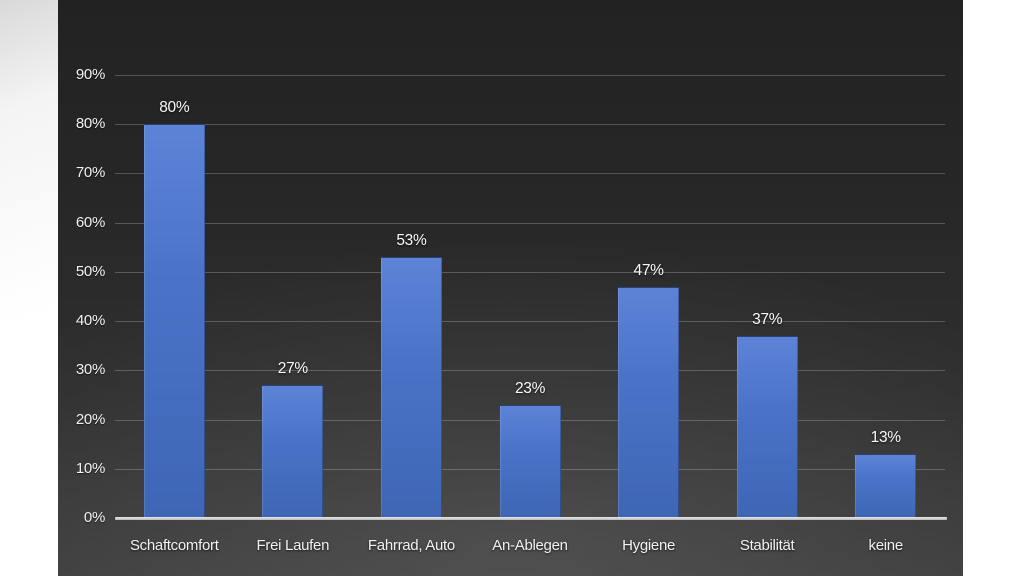 Image resolution: width=1024 pixels, height=576 pixels. What do you see at coordinates (530, 545) in the screenshot?
I see `x-axis-category-label: An-Ablegen` at bounding box center [530, 545].